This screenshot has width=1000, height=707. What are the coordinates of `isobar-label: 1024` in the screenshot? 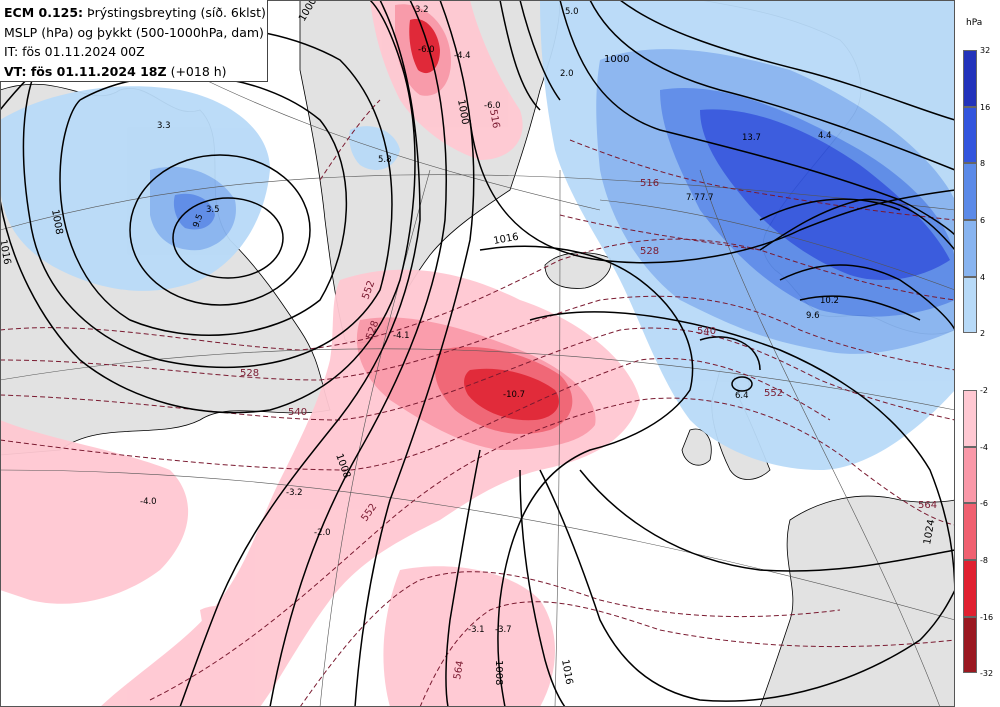 It's located at (929, 532).